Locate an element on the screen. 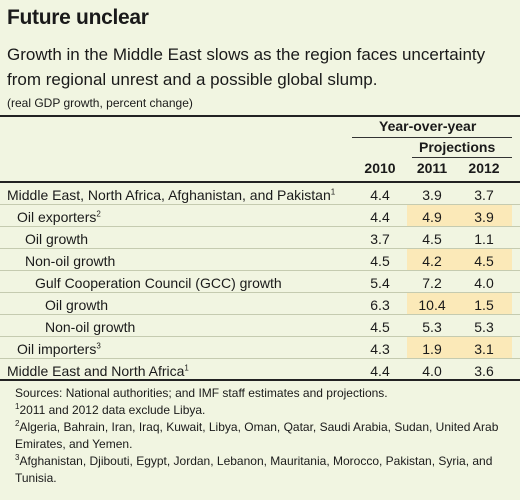 This screenshot has height=500, width=520. row-label: Middle East and North Africa1 is located at coordinates (98, 371).